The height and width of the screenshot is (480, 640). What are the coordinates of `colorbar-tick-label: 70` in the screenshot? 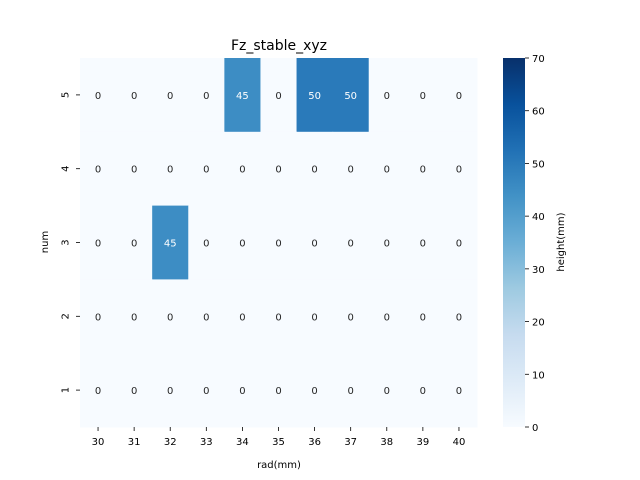 It's located at (538, 59).